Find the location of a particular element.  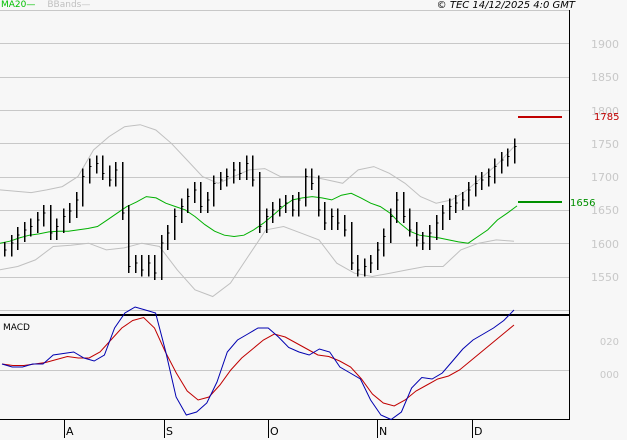

x-label-dec: D is located at coordinates (478, 431).